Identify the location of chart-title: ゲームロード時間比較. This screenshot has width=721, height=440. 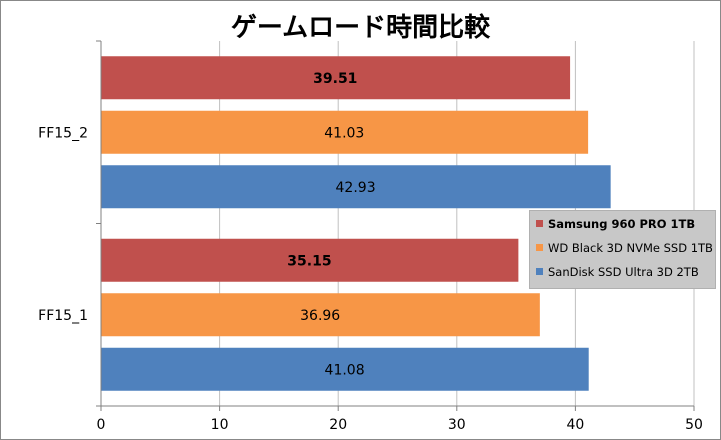
(360, 28).